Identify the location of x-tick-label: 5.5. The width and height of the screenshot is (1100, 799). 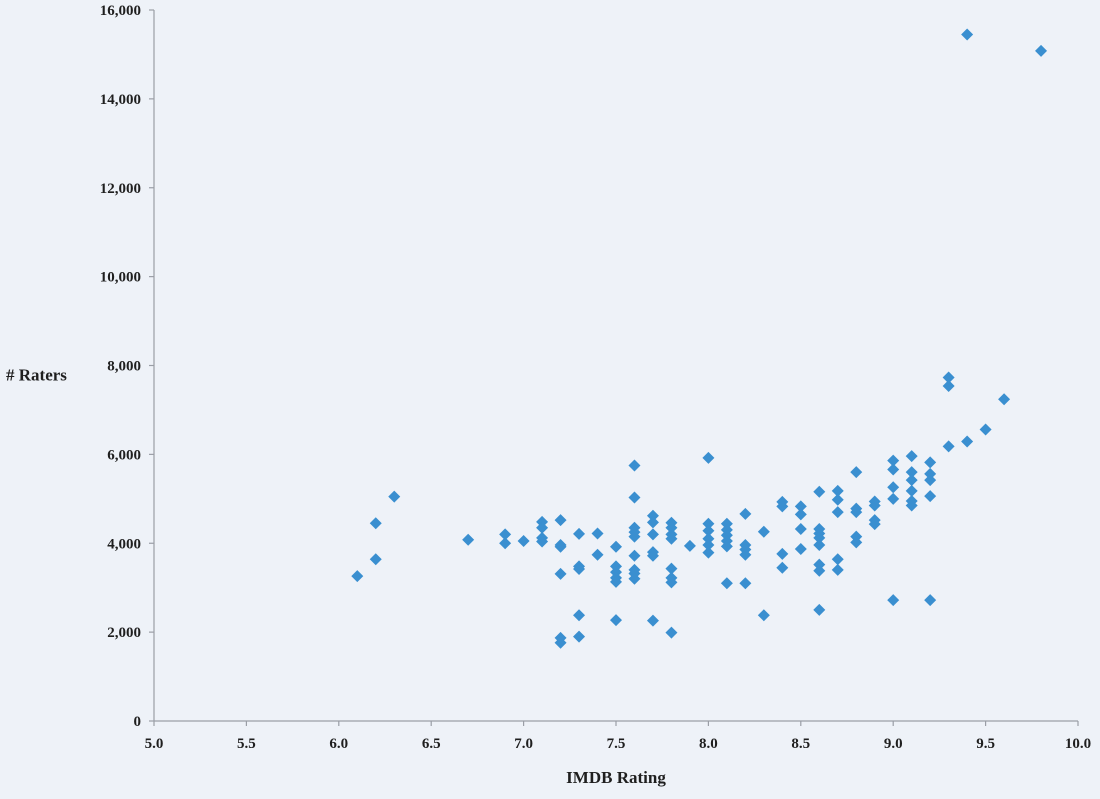
(246, 744).